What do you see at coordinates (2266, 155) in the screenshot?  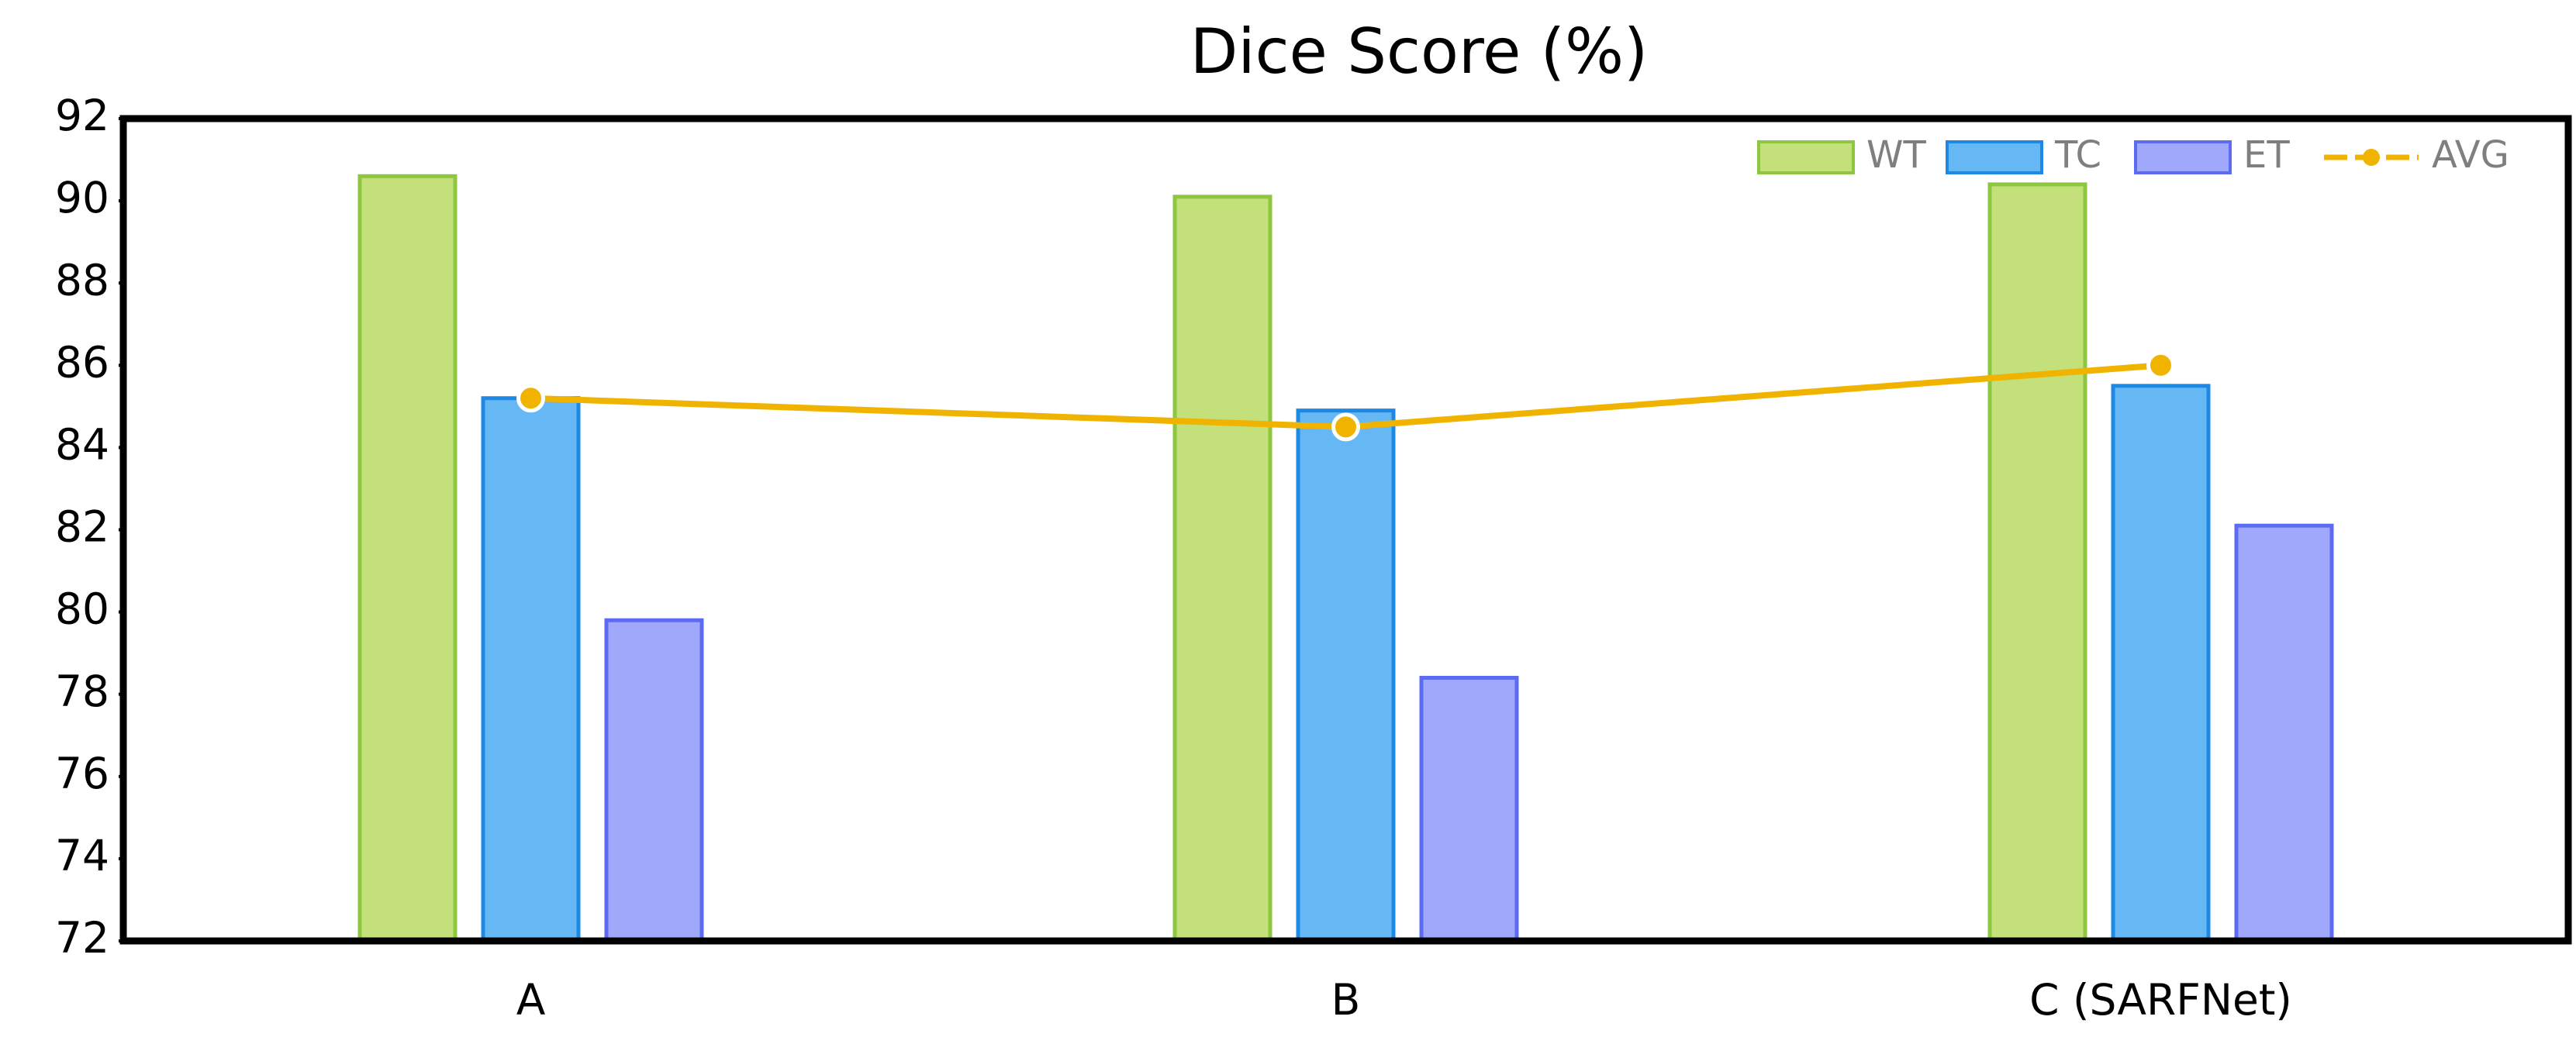 I see `legend-label: ET` at bounding box center [2266, 155].